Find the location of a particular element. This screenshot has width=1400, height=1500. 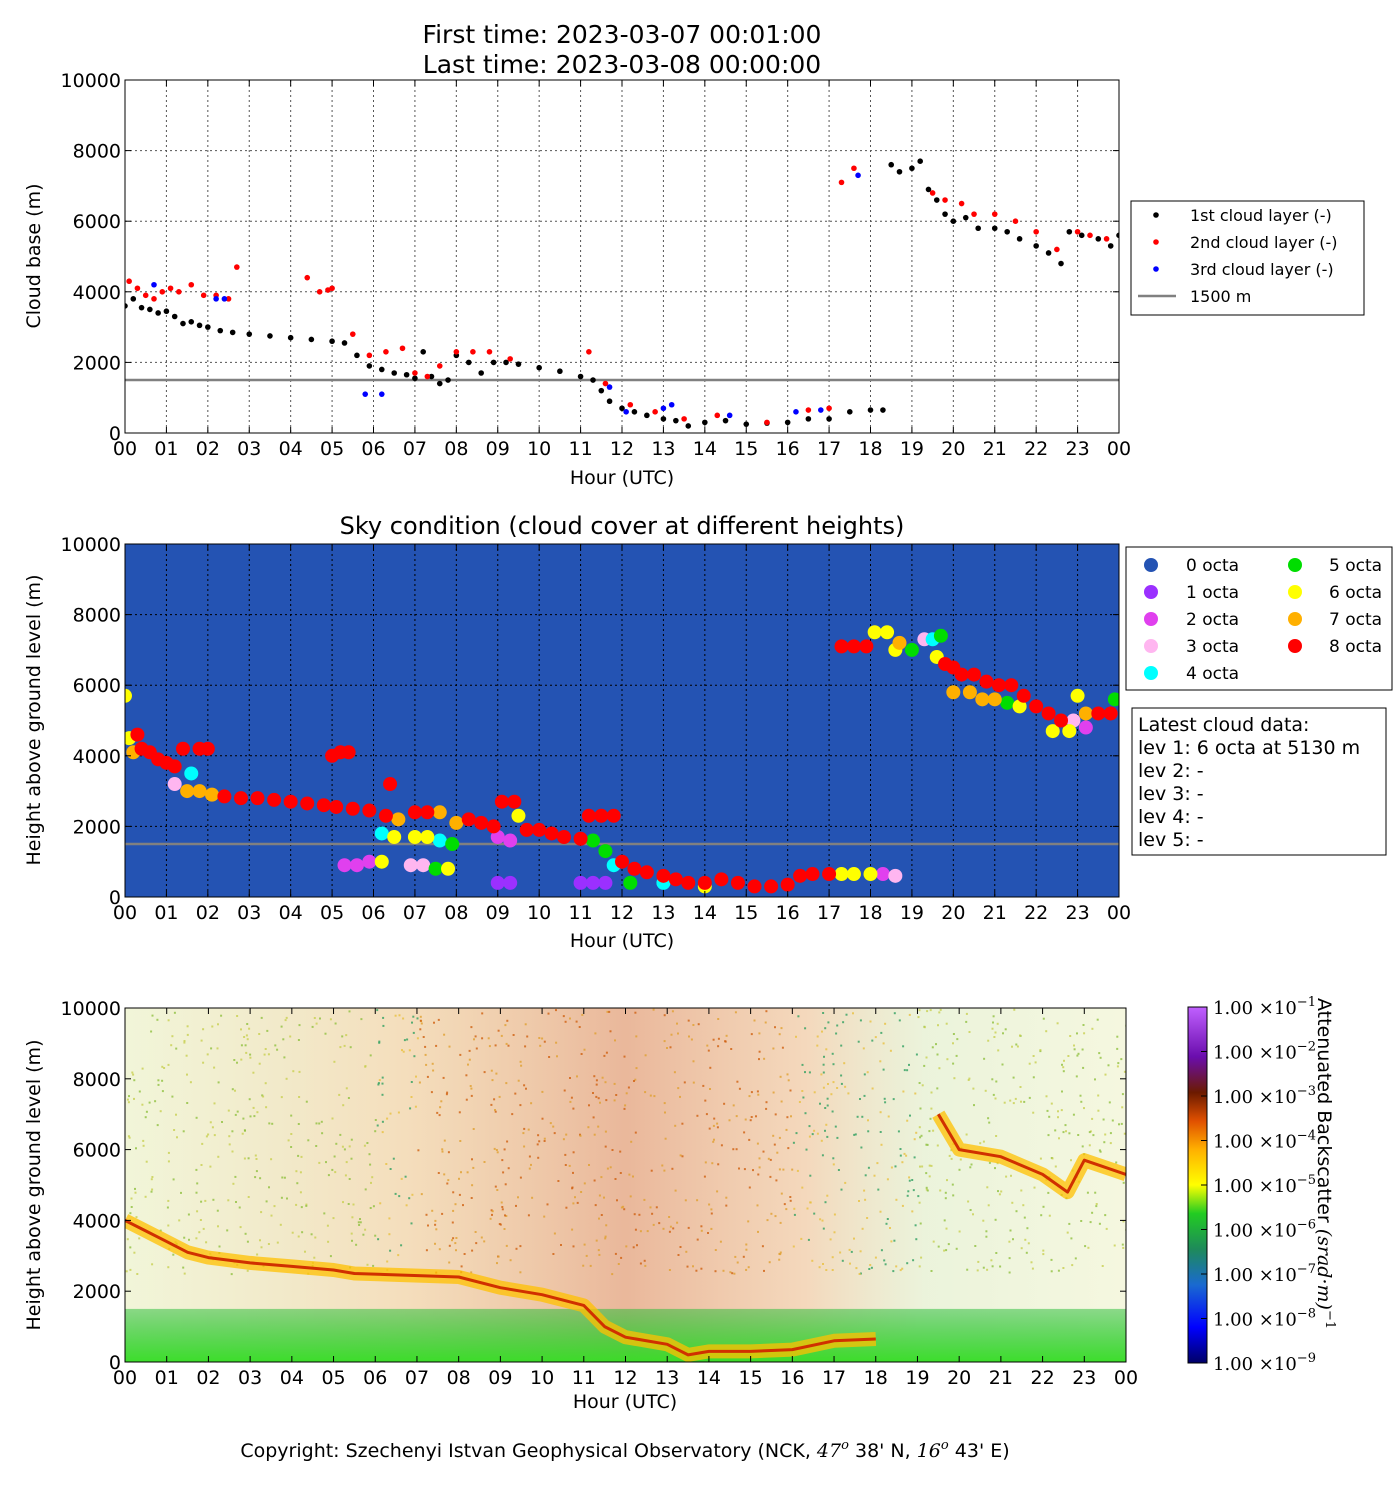

x-tick-label: 19 is located at coordinates (912, 449).